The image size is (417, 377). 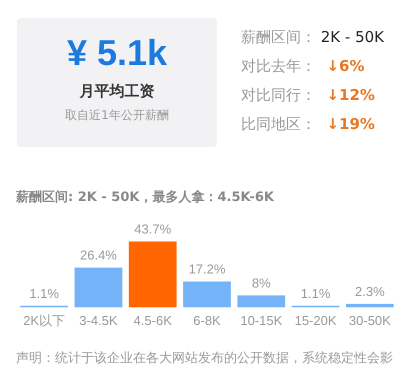 I want to click on text: 月平均工资, so click(x=117, y=91).